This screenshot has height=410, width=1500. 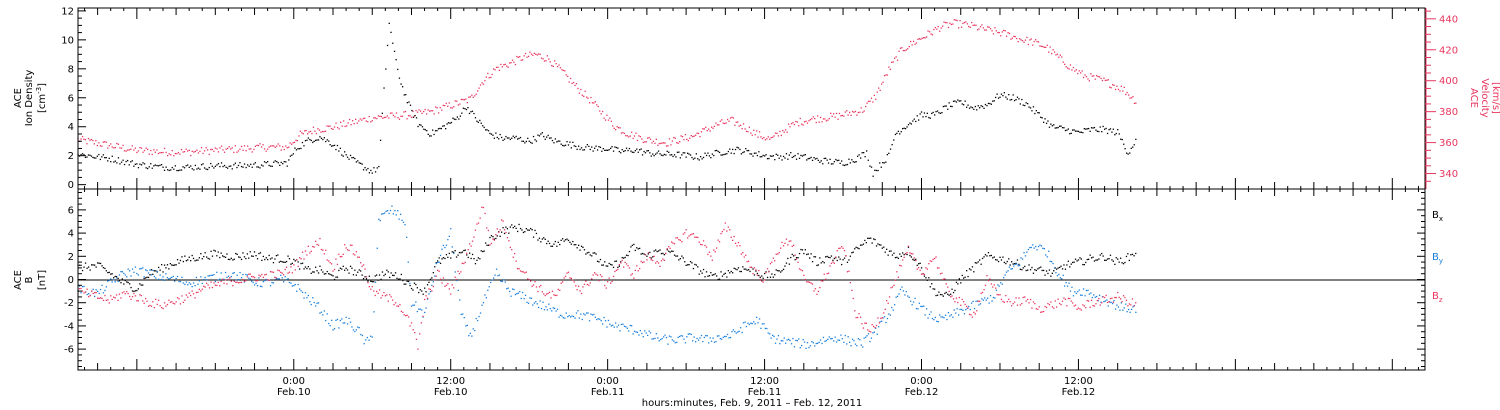 What do you see at coordinates (71, 234) in the screenshot?
I see `field-tick-label: 4` at bounding box center [71, 234].